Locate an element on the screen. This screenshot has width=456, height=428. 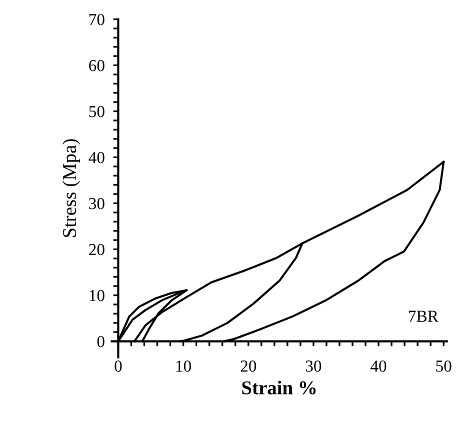
x-tick-label: 50 is located at coordinates (444, 366).